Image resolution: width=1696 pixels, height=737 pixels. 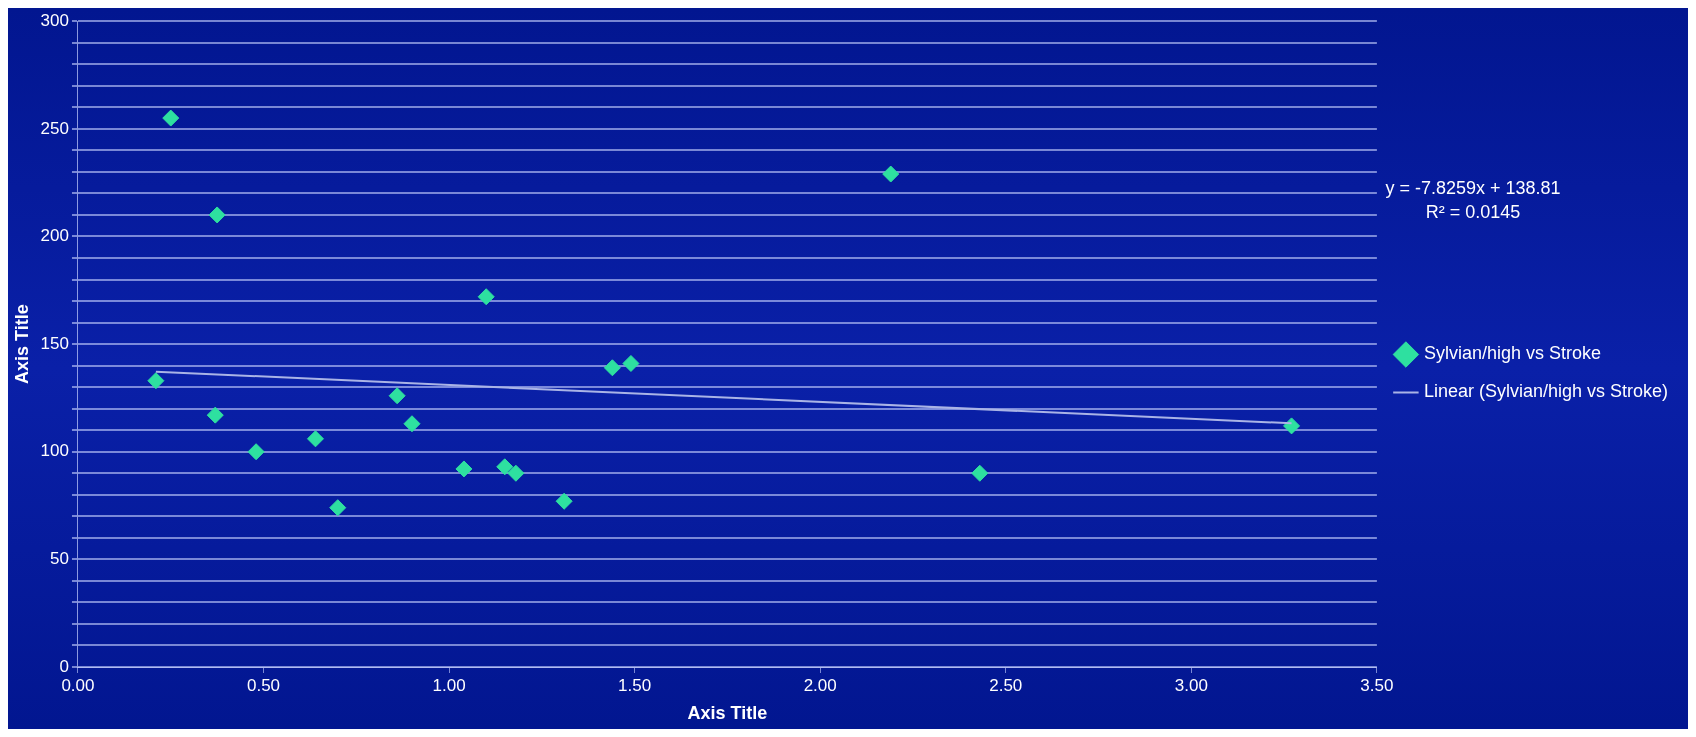 What do you see at coordinates (263, 685) in the screenshot?
I see `x-tick-label: 0.50` at bounding box center [263, 685].